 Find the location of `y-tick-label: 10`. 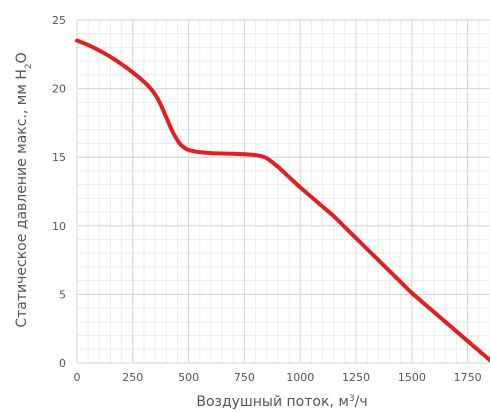

y-tick-label: 10 is located at coordinates (59, 226).